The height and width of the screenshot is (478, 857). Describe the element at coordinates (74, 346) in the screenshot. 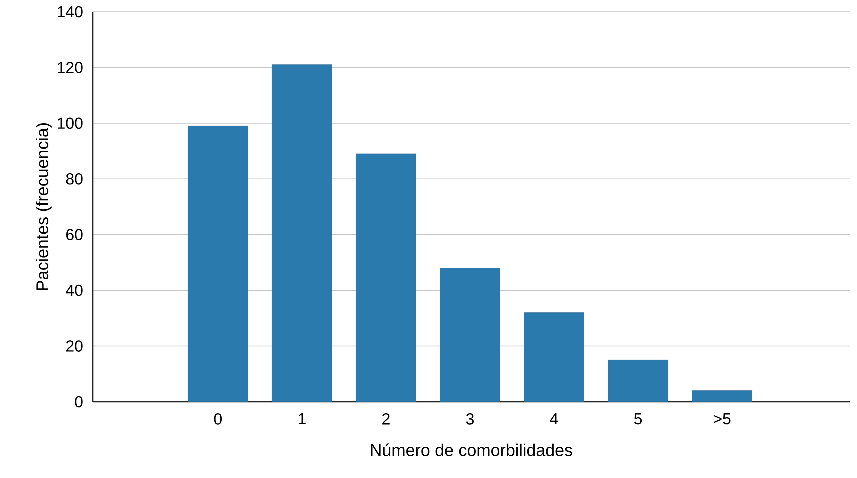

I see `y-tick-label: 20` at that location.